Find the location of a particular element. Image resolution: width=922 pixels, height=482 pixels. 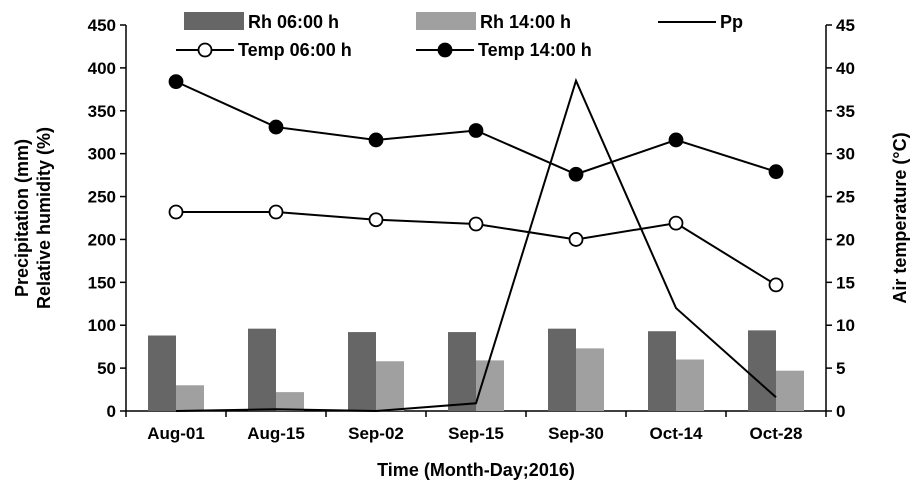

right-y-tick-label: 25 is located at coordinates (845, 197).